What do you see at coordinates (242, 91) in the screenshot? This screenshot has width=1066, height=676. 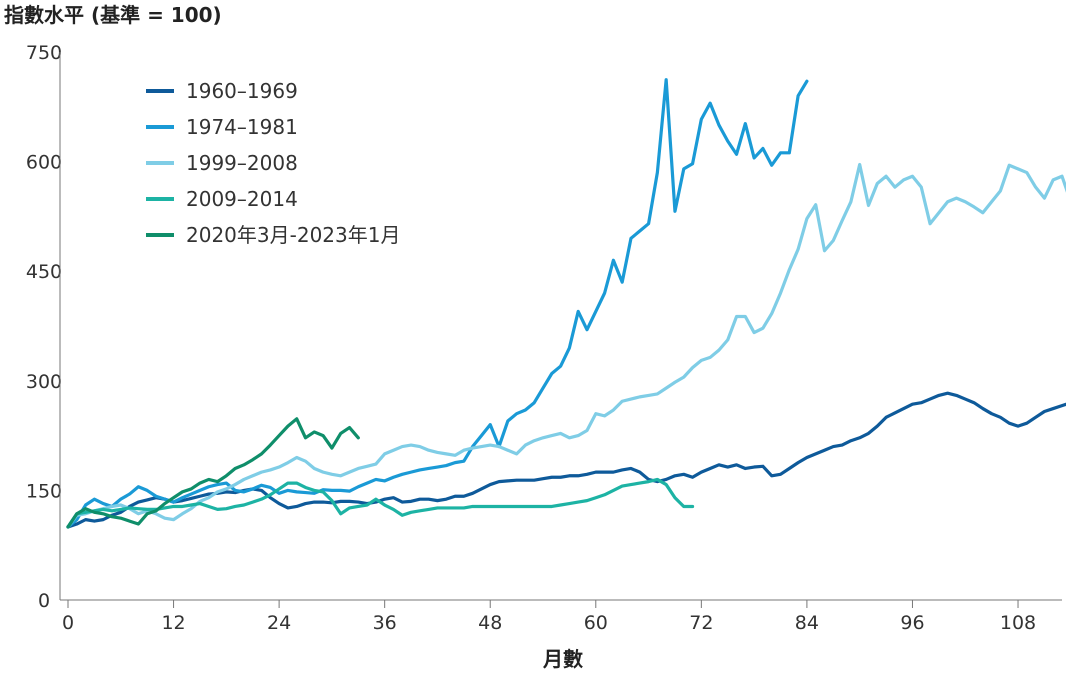 I see `legend-label: 1960–1969` at bounding box center [242, 91].